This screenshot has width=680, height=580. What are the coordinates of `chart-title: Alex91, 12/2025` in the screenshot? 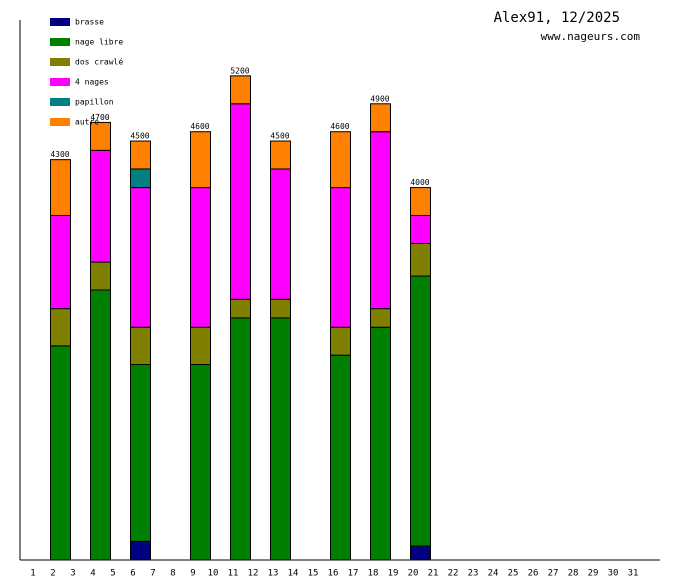 It's located at (557, 18).